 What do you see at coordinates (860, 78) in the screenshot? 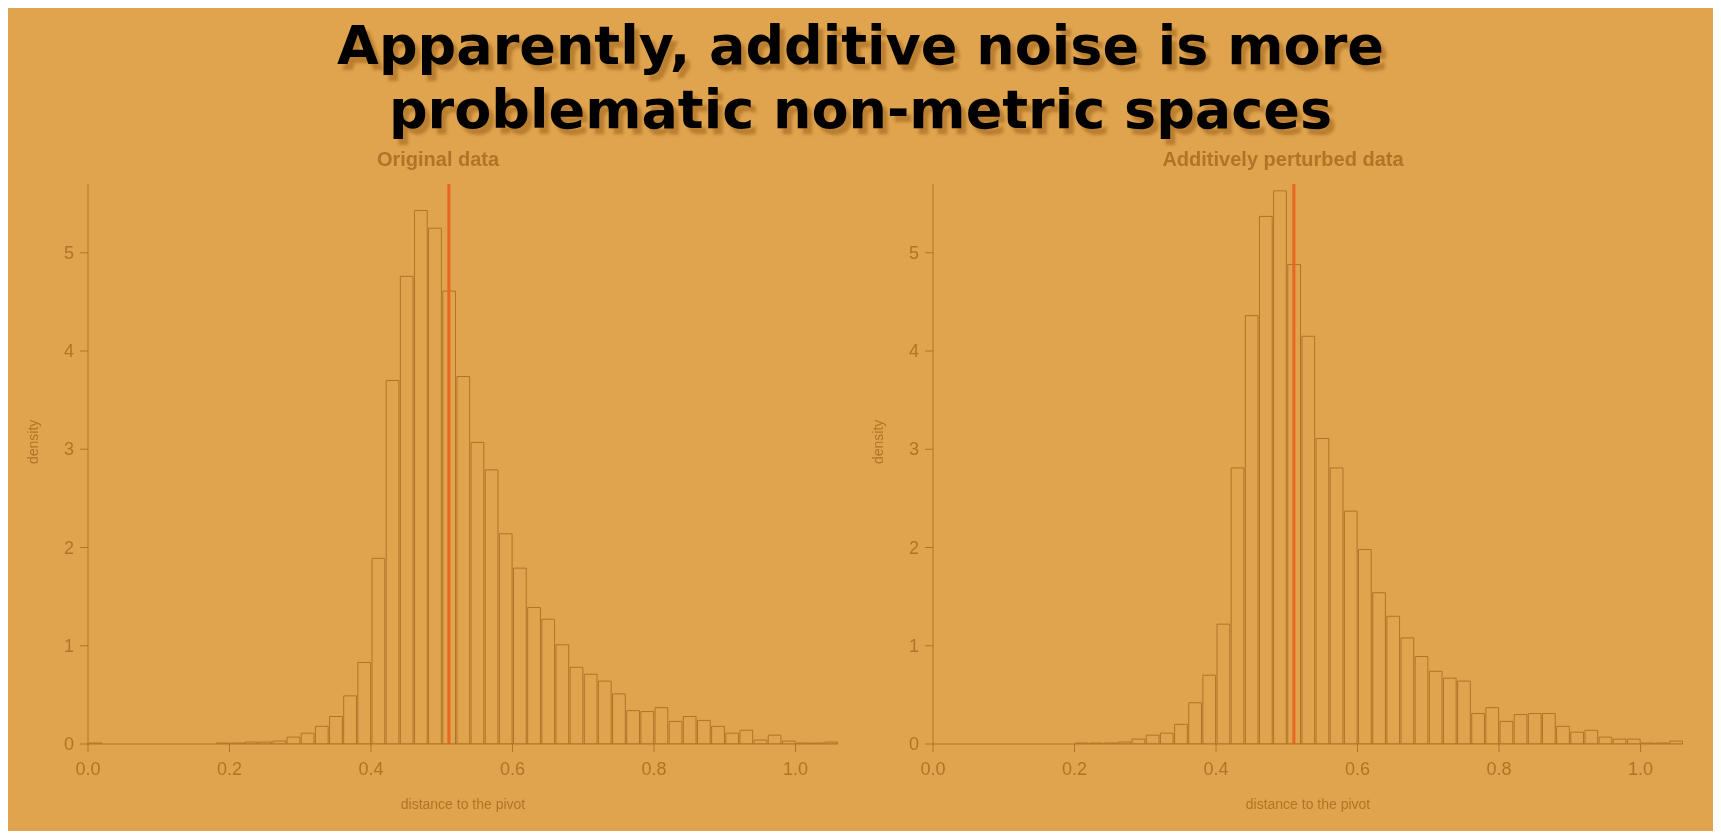
I see `text: Apparently, additive noise is more problematic non-metric spaces` at bounding box center [860, 78].